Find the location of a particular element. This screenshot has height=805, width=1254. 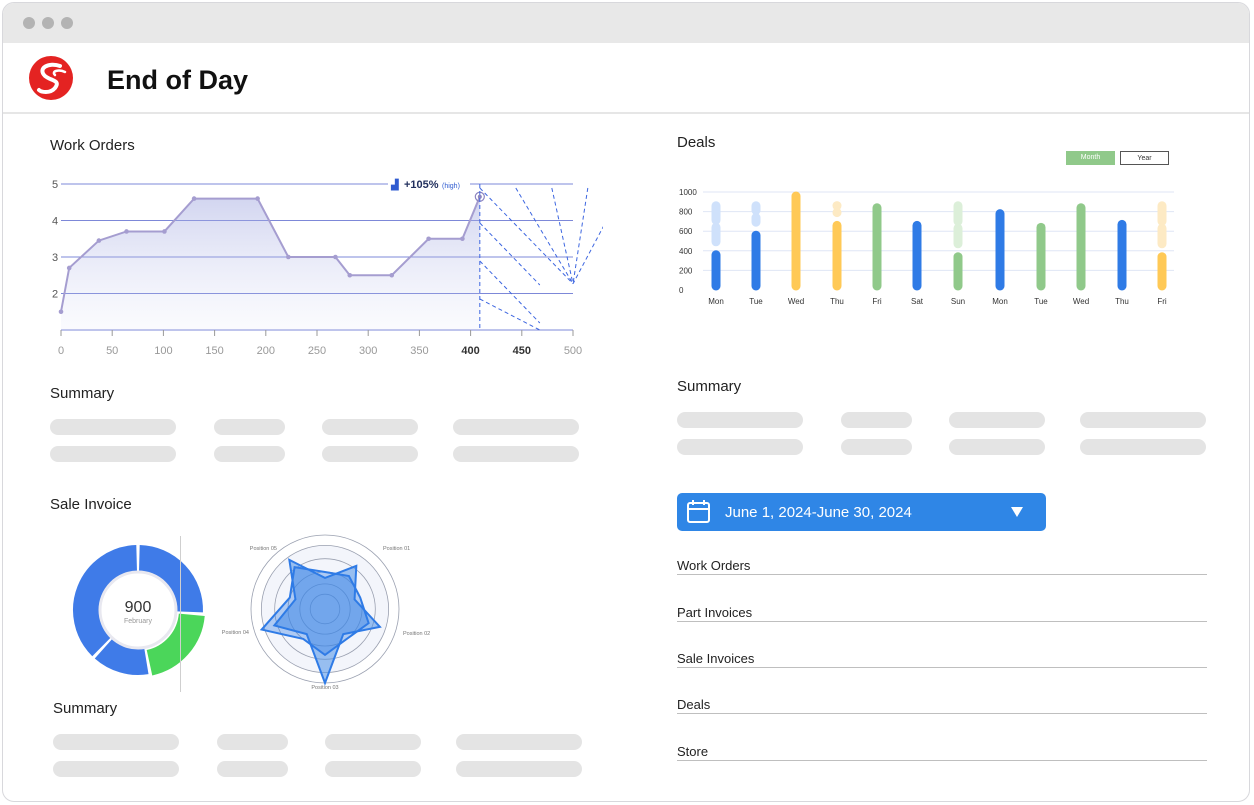

report-item-part-invoices: Part Invoices is located at coordinates (942, 613).